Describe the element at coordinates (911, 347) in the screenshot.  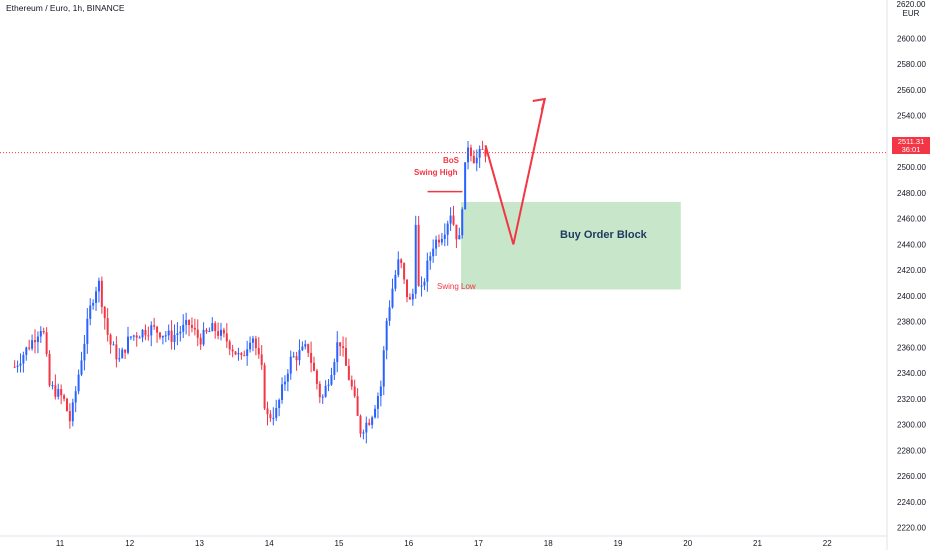
I see `y-tick-label: 2360.00` at that location.